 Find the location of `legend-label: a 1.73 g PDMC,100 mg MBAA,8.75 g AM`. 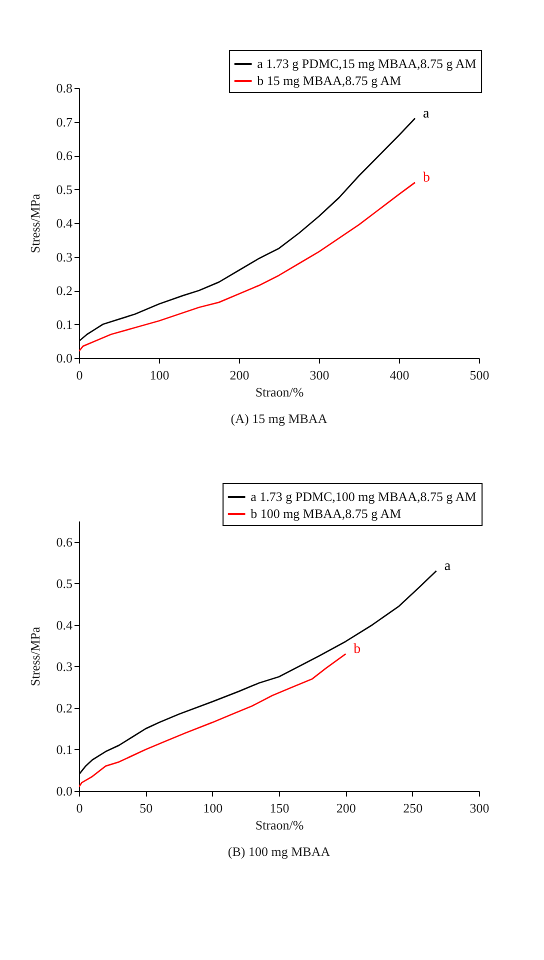

legend-label: a 1.73 g PDMC,100 mg MBAA,8.75 g AM is located at coordinates (363, 496).